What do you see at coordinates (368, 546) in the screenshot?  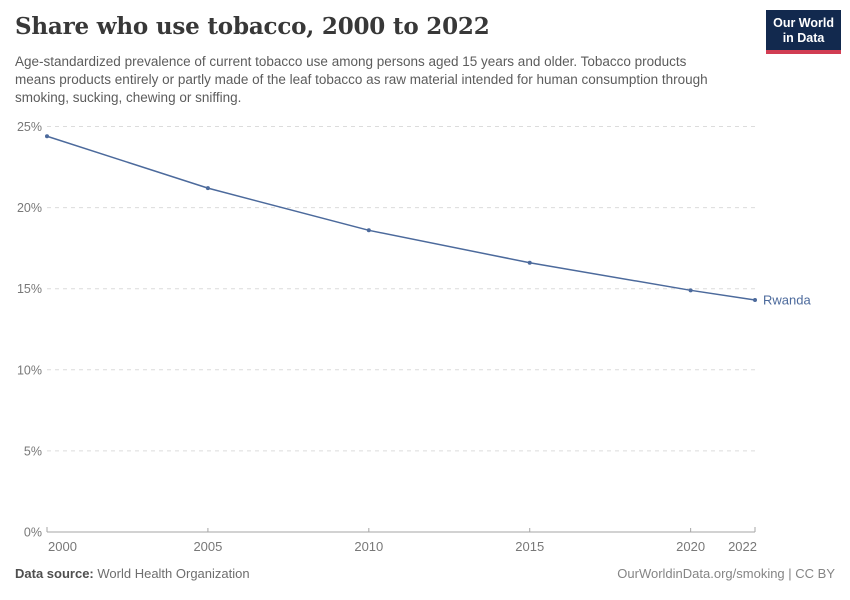 I see `x-tick-label: 2010` at bounding box center [368, 546].